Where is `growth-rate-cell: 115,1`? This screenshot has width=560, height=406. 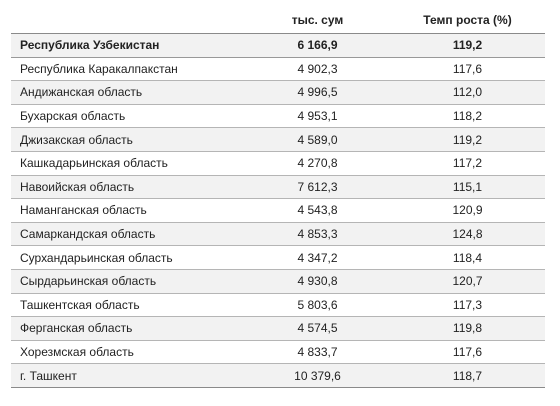 growth-rate-cell: 115,1 is located at coordinates (467, 187).